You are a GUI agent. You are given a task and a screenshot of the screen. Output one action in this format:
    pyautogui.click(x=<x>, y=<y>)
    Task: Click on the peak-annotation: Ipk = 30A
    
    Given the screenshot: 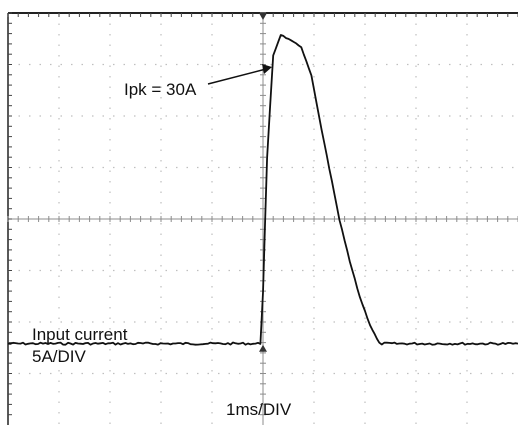 What is the action you would take?
    pyautogui.click(x=160, y=89)
    